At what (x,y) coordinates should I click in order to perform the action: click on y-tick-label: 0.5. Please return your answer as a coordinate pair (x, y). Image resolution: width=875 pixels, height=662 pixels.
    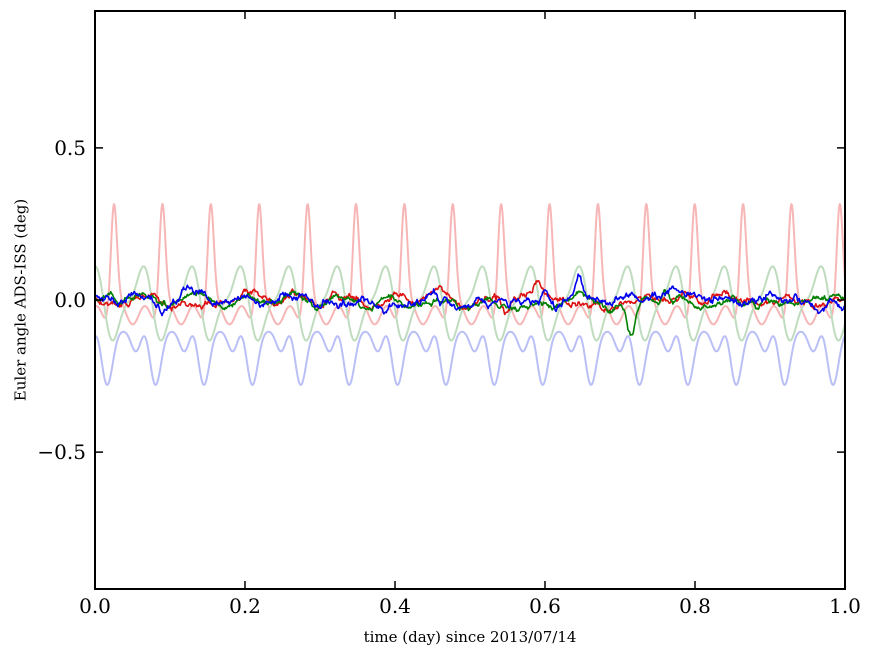
    Looking at the image, I should click on (70, 147).